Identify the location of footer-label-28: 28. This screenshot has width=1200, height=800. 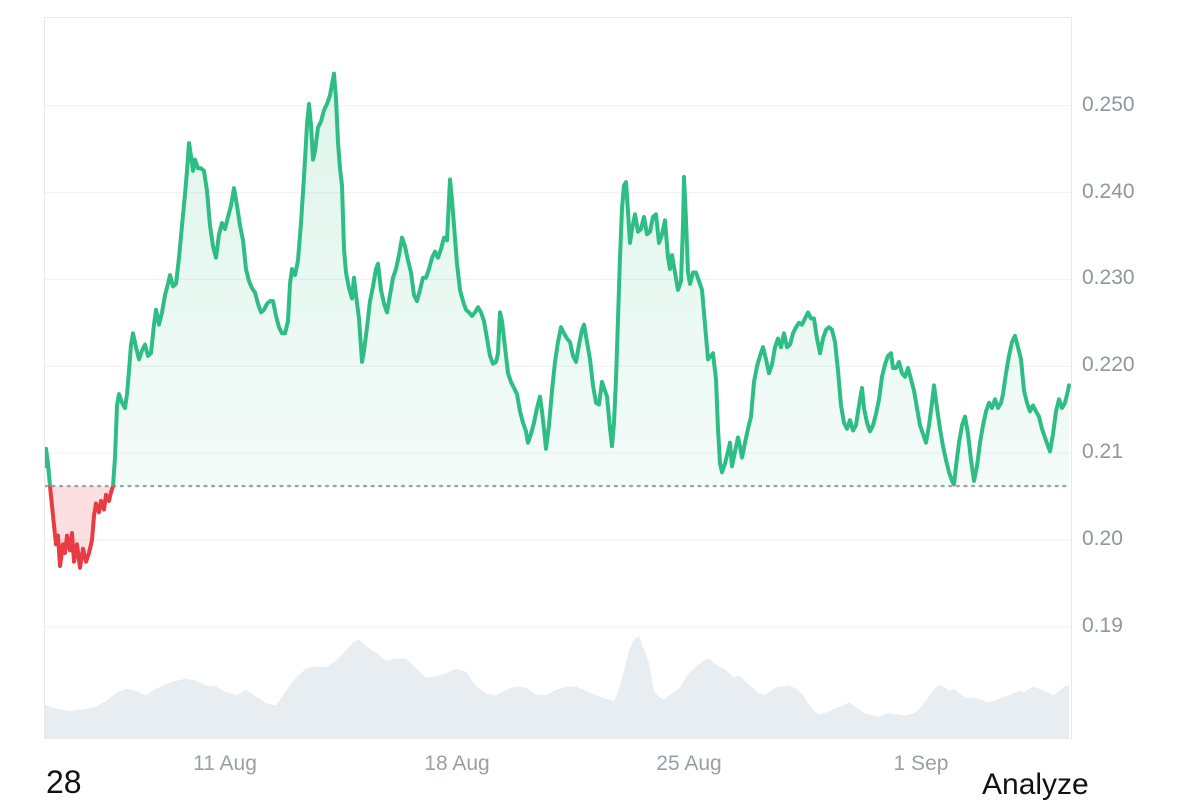
(64, 782).